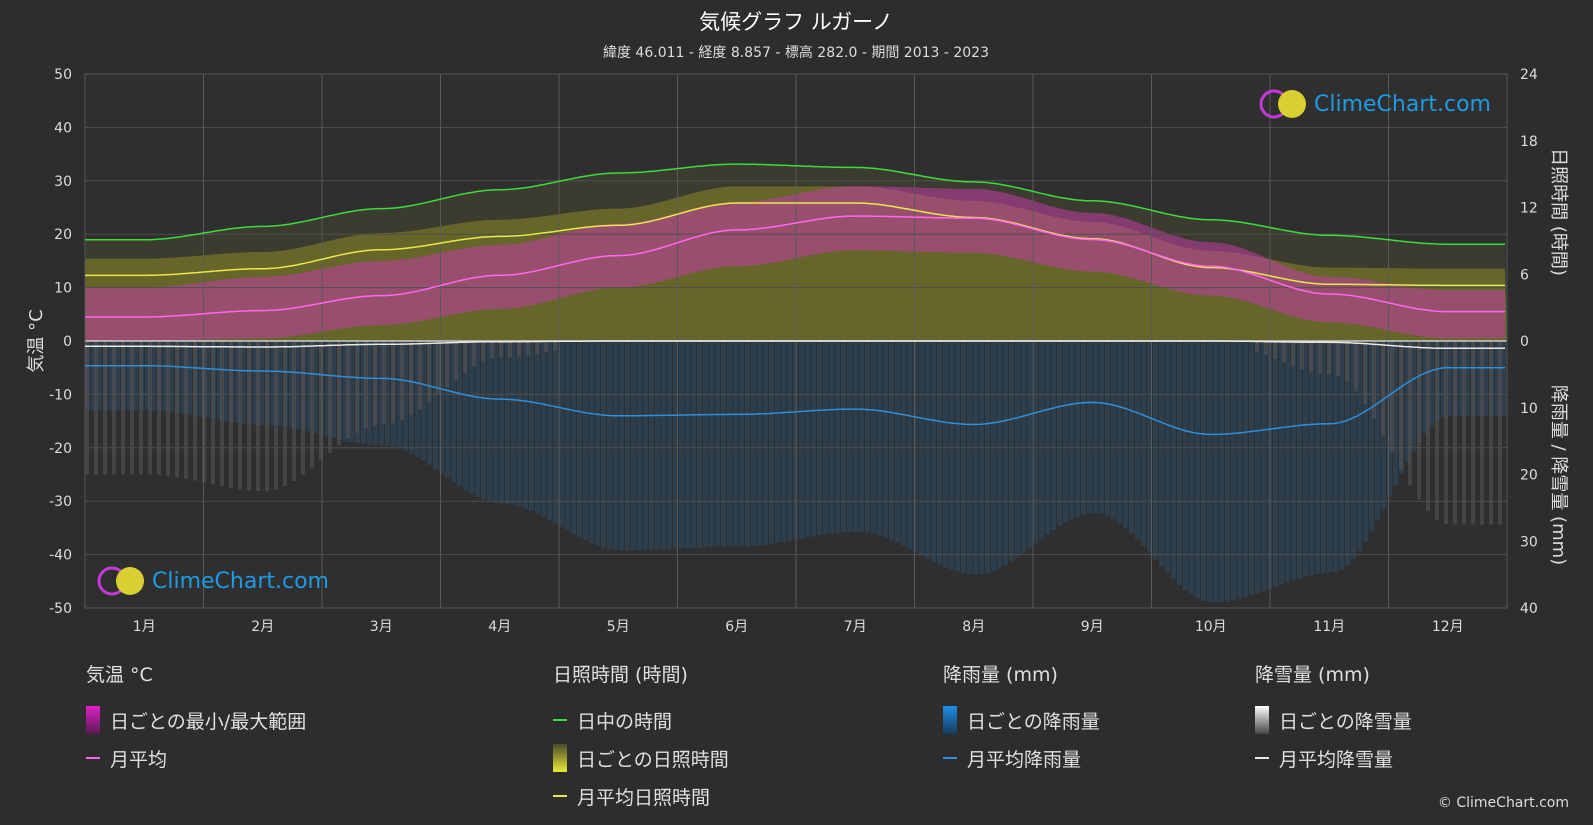 Image resolution: width=1593 pixels, height=825 pixels. I want to click on y-tick-label-right: 40, so click(1529, 609).